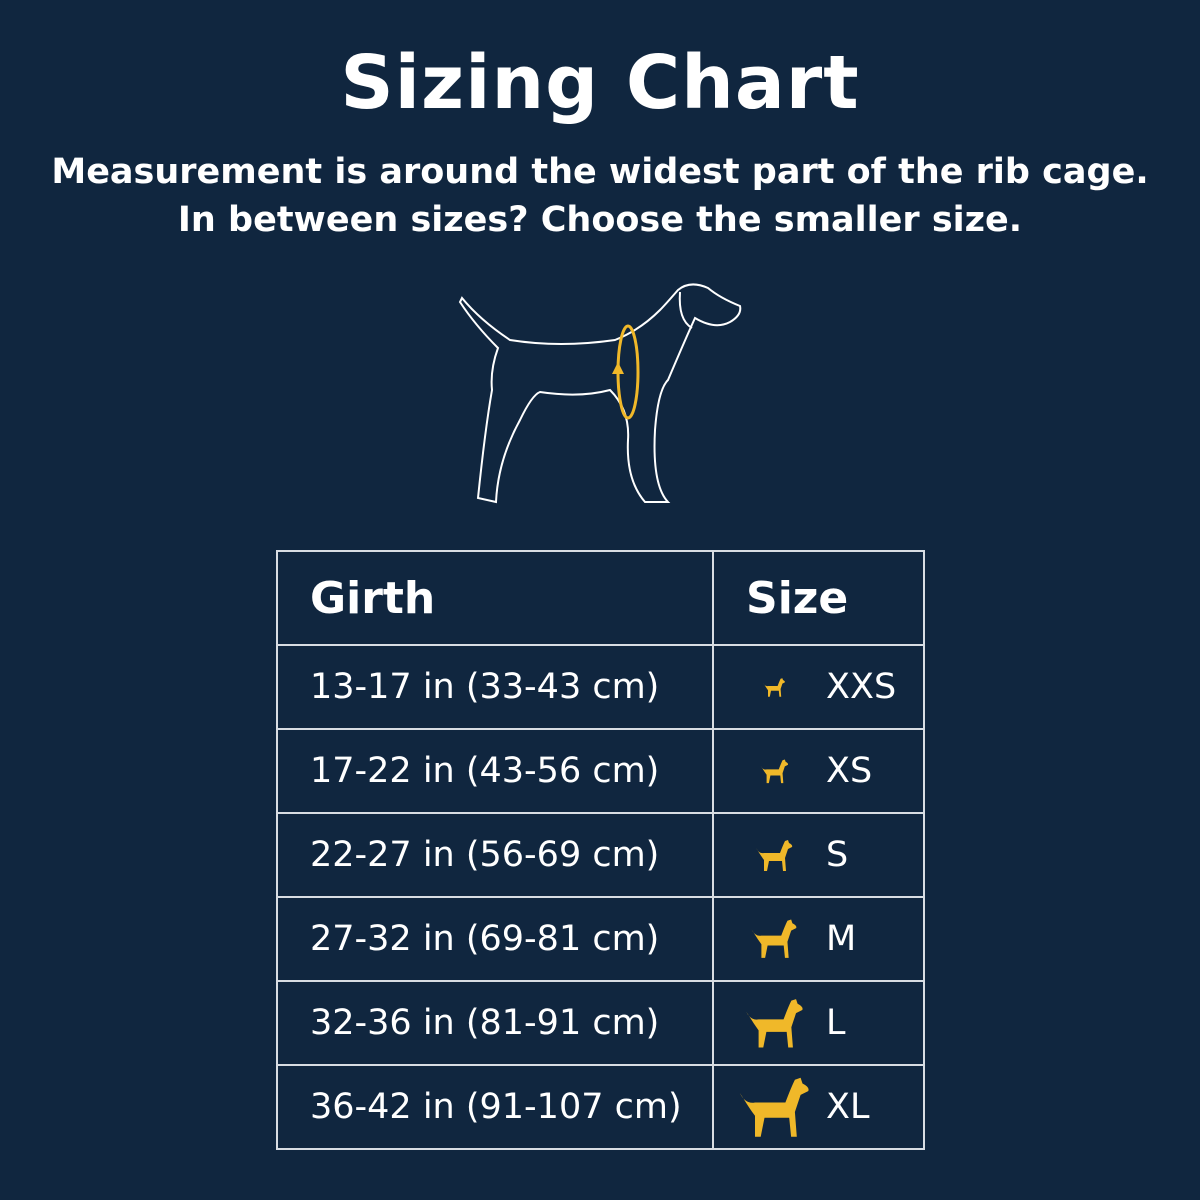 The width and height of the screenshot is (1200, 1200). Describe the element at coordinates (774, 771) in the screenshot. I see `pomeranian-icon` at that location.